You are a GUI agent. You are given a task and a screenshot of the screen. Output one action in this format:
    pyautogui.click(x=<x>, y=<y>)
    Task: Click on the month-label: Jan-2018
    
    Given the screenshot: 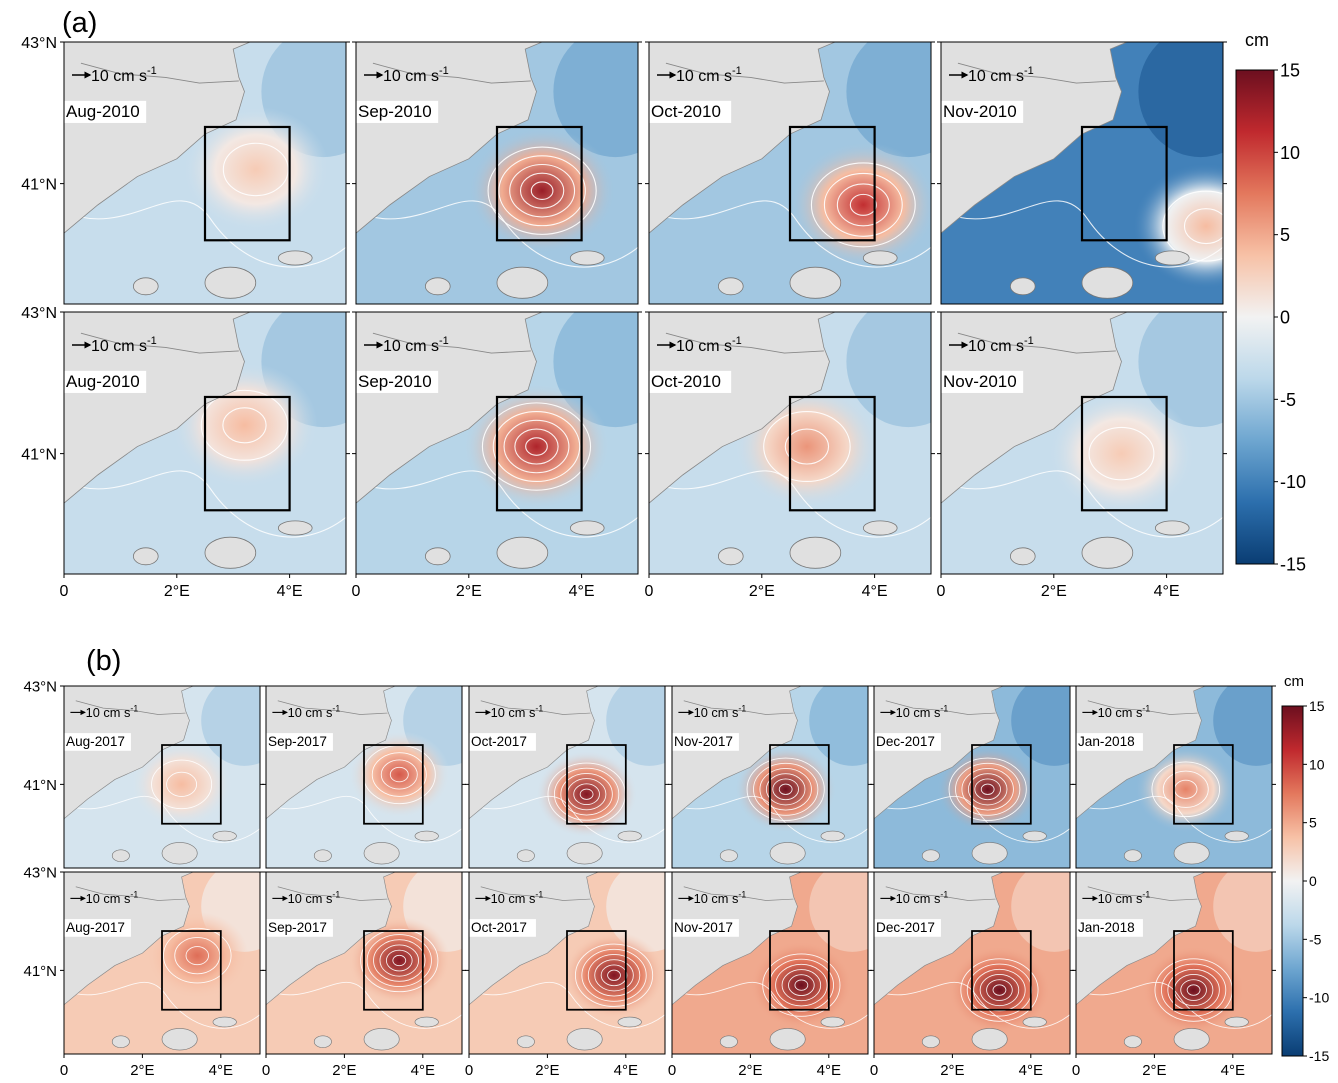 What is the action you would take?
    pyautogui.click(x=1106, y=741)
    